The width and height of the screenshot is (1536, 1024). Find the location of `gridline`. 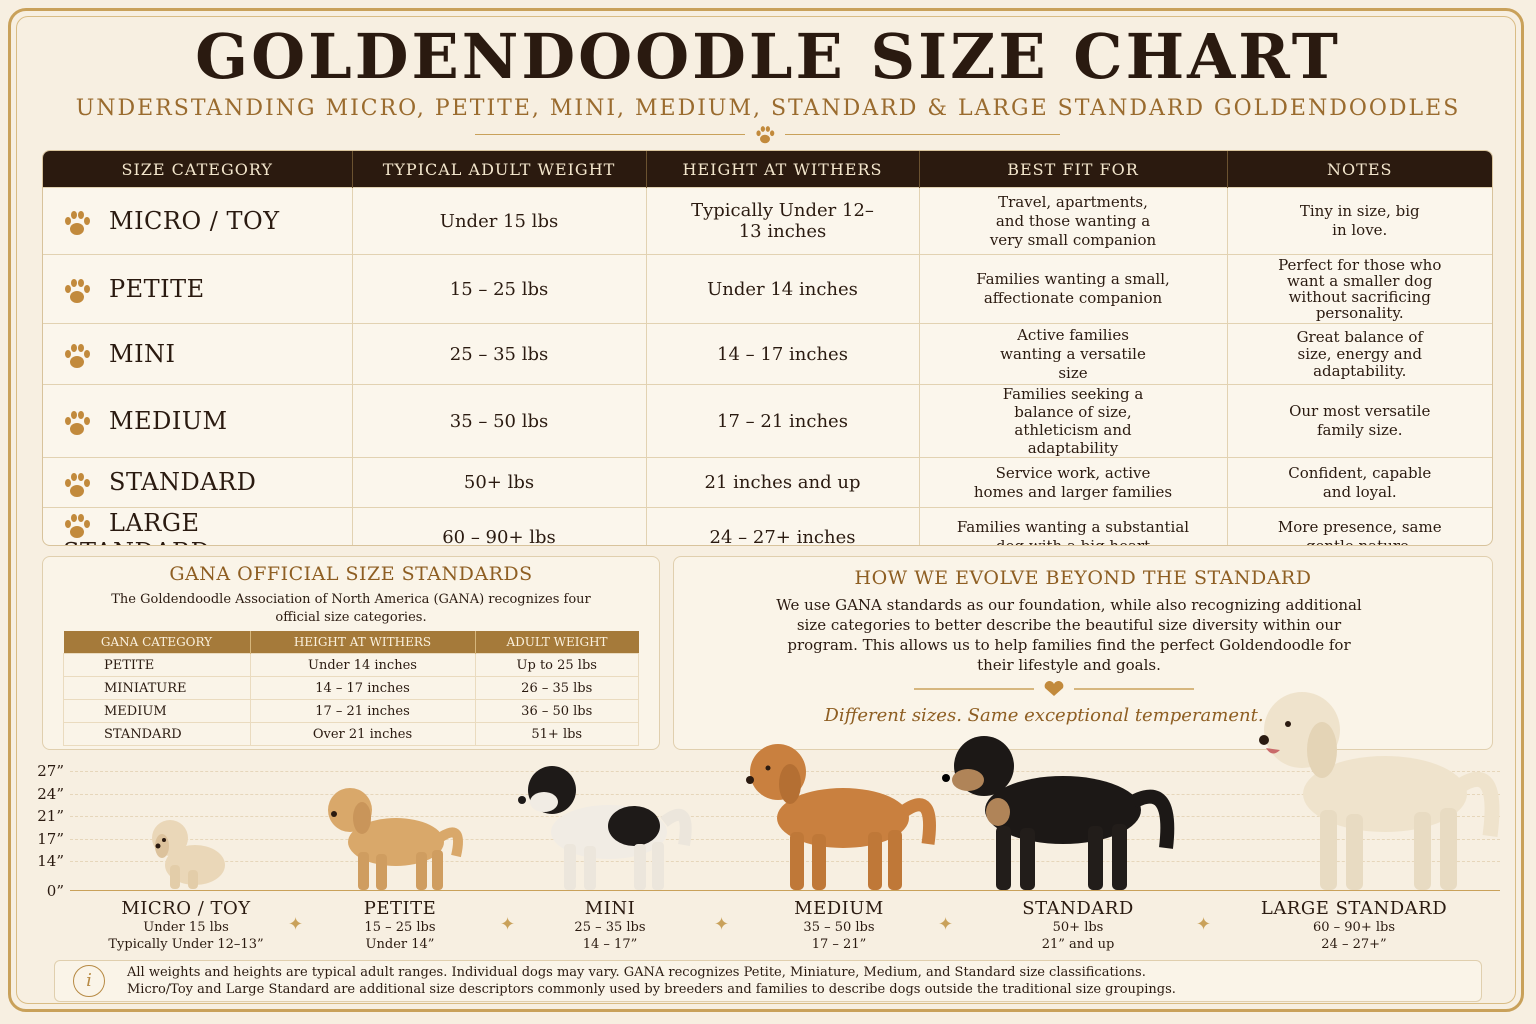

gridline is located at coordinates (785, 861).